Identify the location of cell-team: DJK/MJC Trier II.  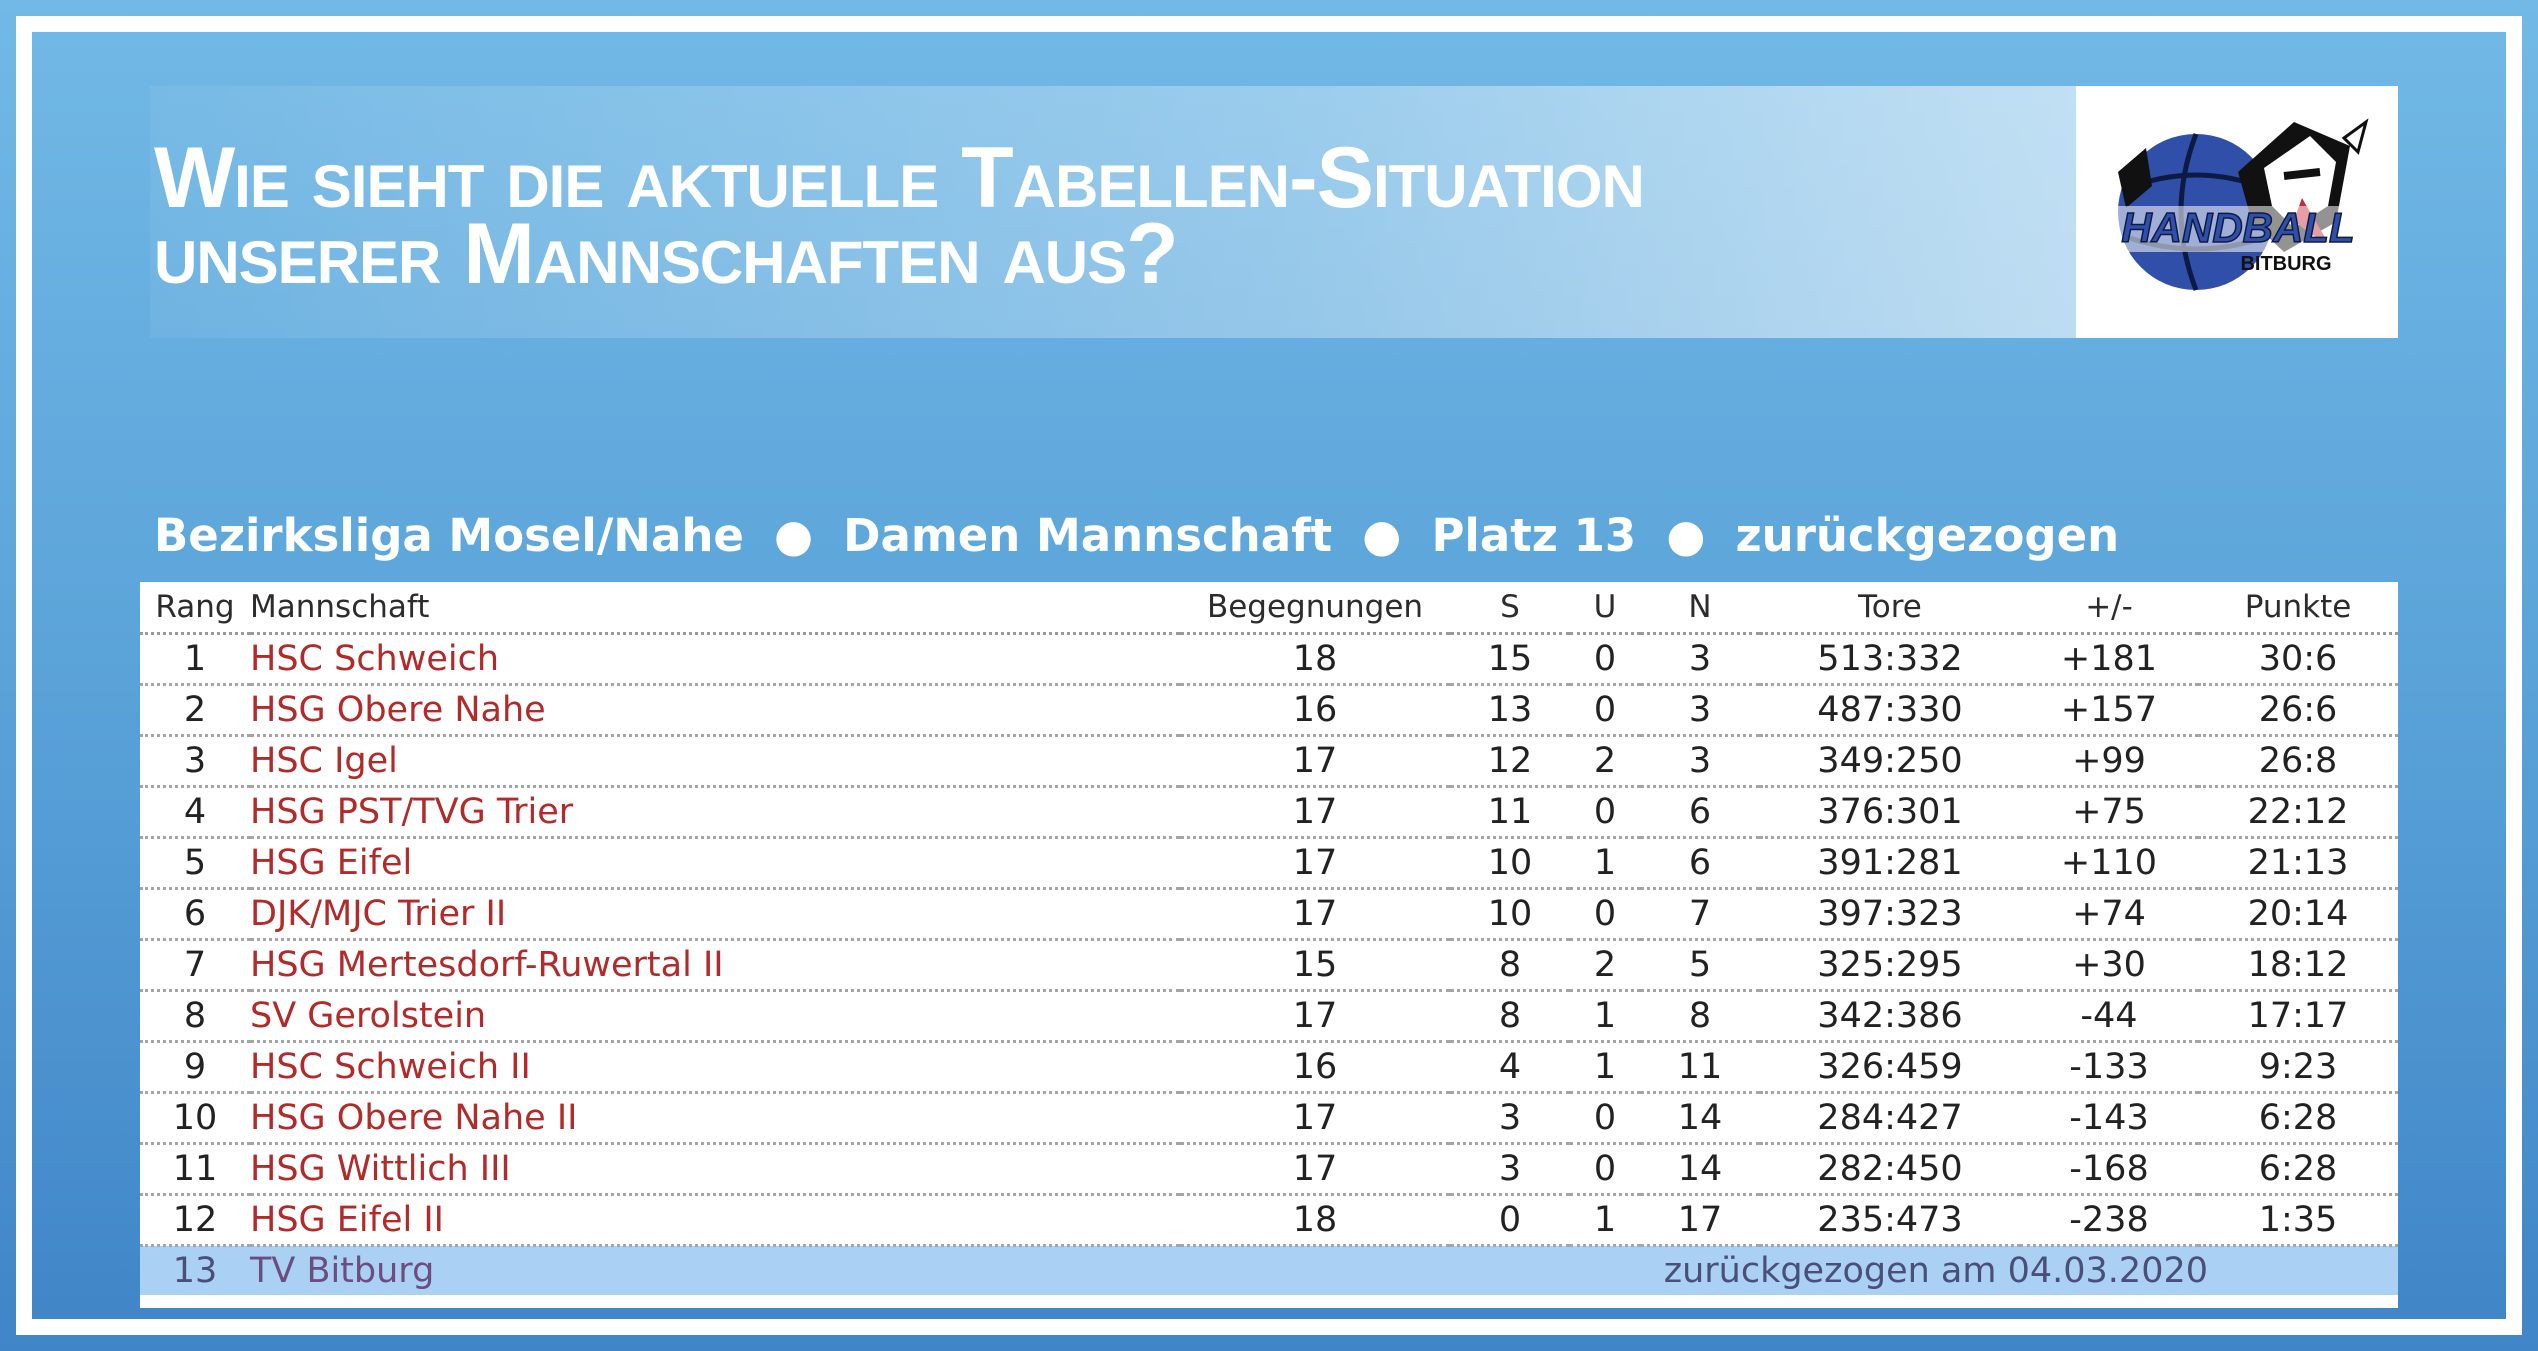
(715, 914).